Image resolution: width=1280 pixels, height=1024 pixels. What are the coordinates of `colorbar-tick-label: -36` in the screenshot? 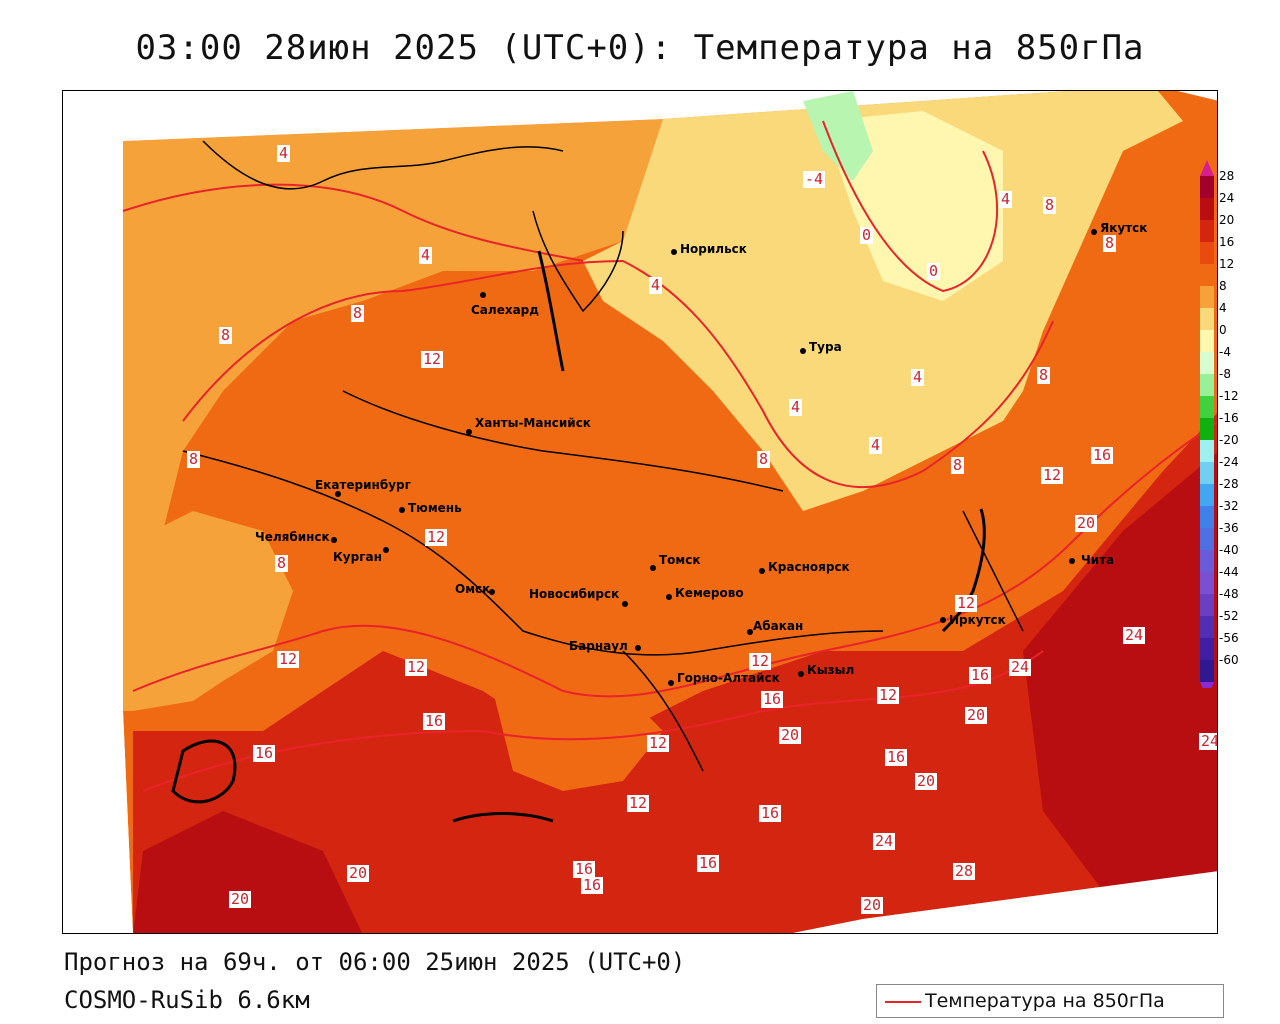 It's located at (1229, 528).